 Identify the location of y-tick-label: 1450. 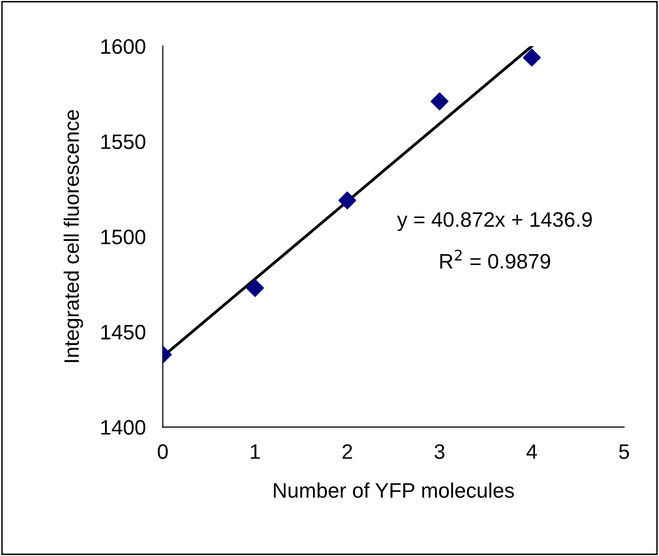
(123, 332).